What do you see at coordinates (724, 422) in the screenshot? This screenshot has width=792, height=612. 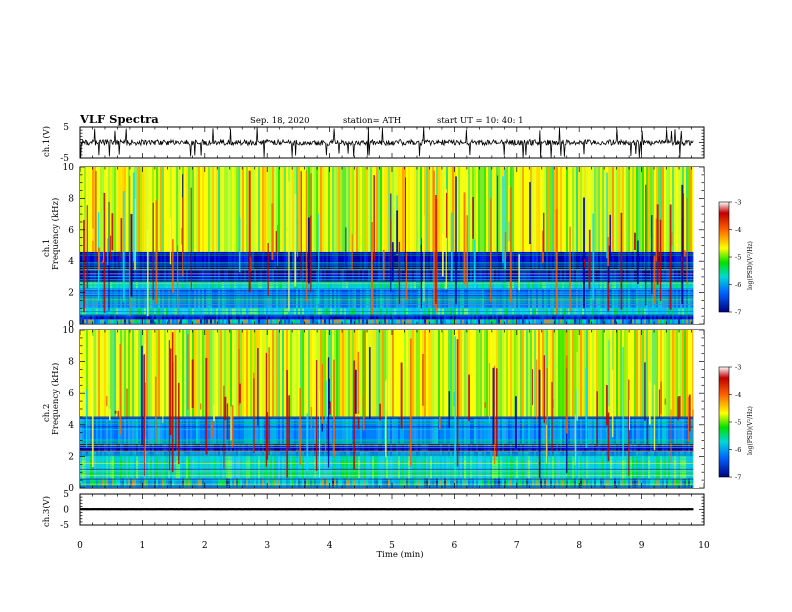 I see `ch2-colorbar-gradient` at bounding box center [724, 422].